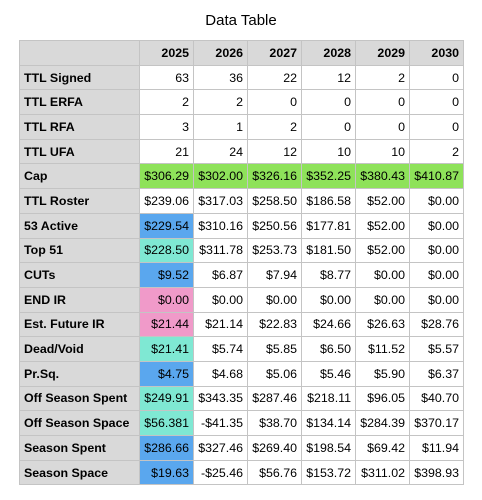 This screenshot has height=500, width=482. I want to click on column-header: 2025, so click(166, 53).